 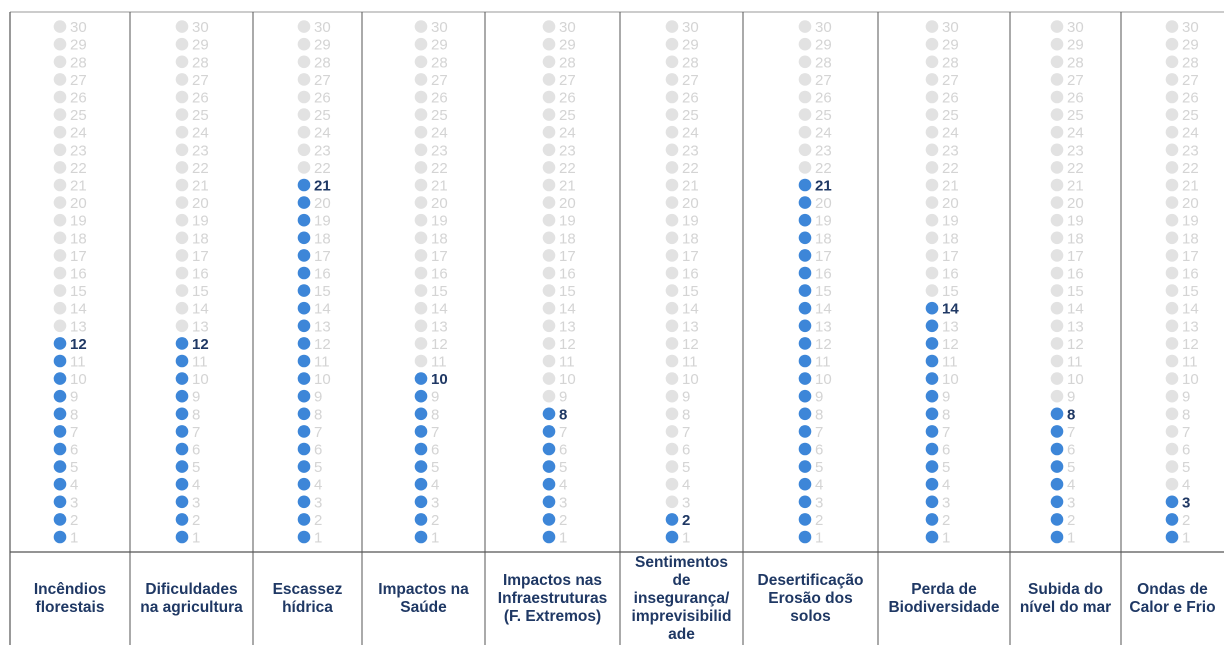 I want to click on category-label-line: Saúde, so click(x=423, y=607).